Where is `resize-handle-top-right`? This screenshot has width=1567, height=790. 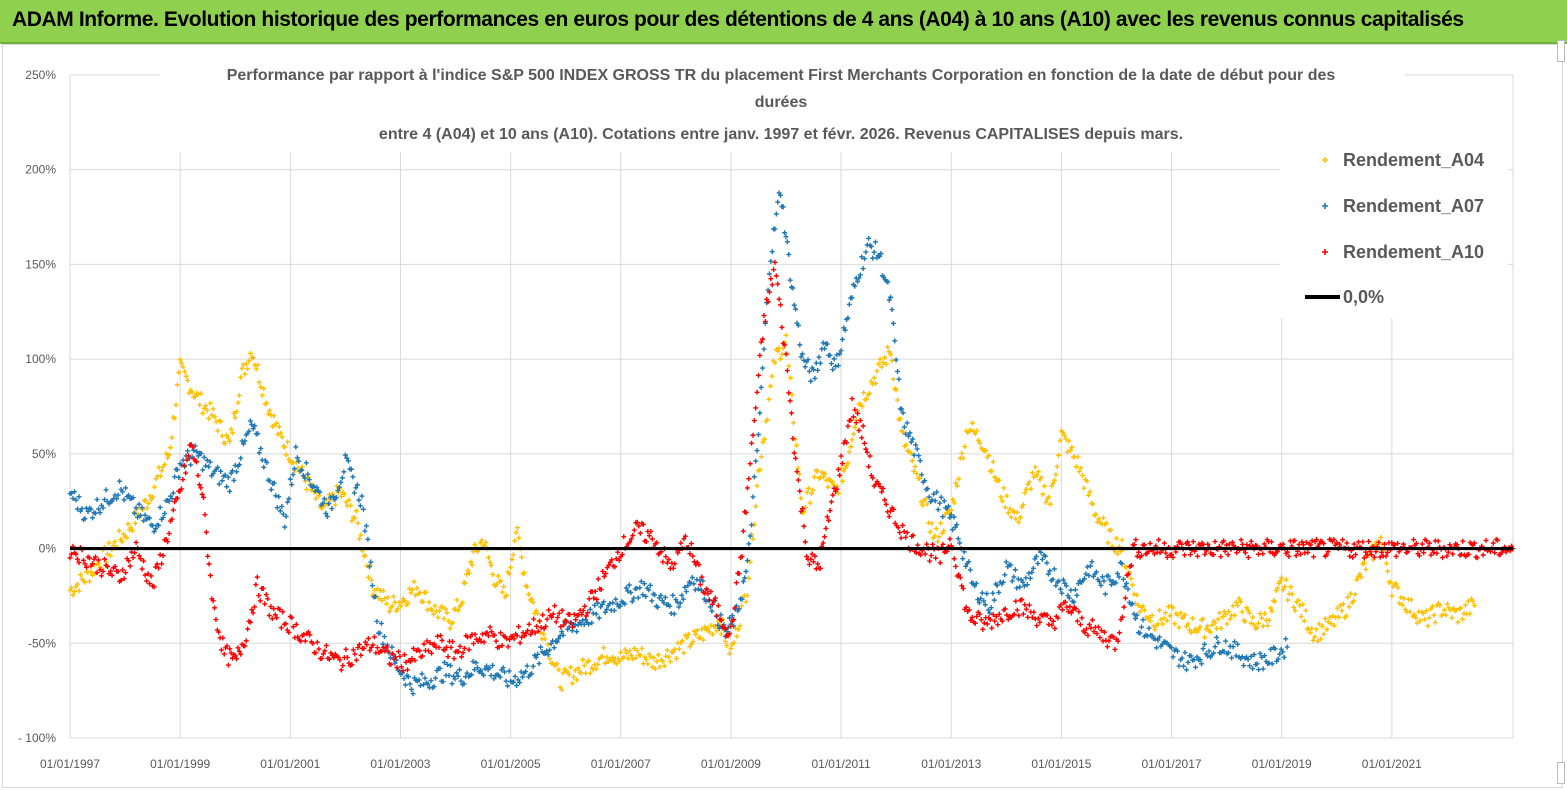 resize-handle-top-right is located at coordinates (1561, 51).